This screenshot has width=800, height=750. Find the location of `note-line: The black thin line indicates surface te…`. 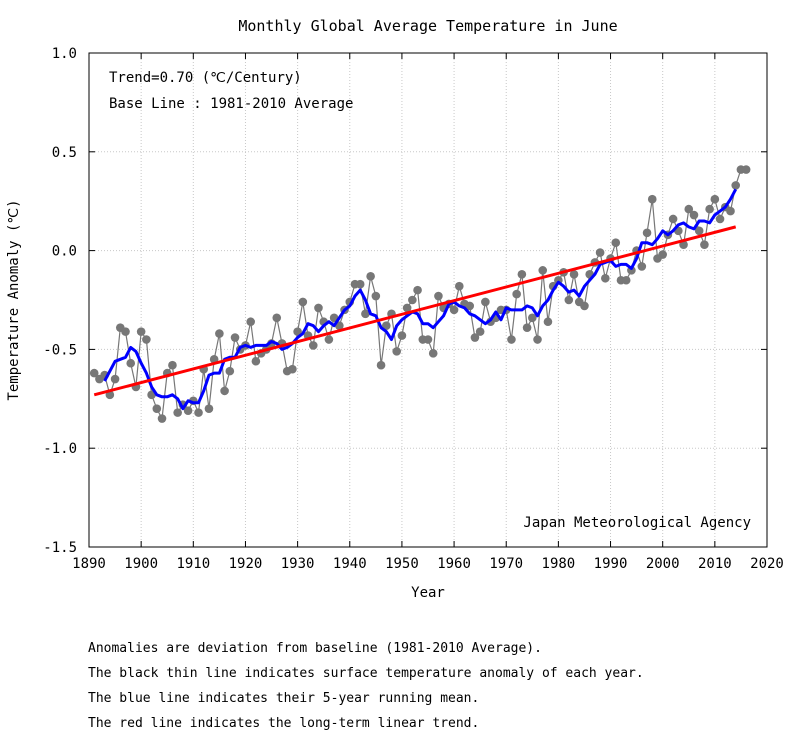

note-line: The black thin line indicates surface te… is located at coordinates (366, 673).